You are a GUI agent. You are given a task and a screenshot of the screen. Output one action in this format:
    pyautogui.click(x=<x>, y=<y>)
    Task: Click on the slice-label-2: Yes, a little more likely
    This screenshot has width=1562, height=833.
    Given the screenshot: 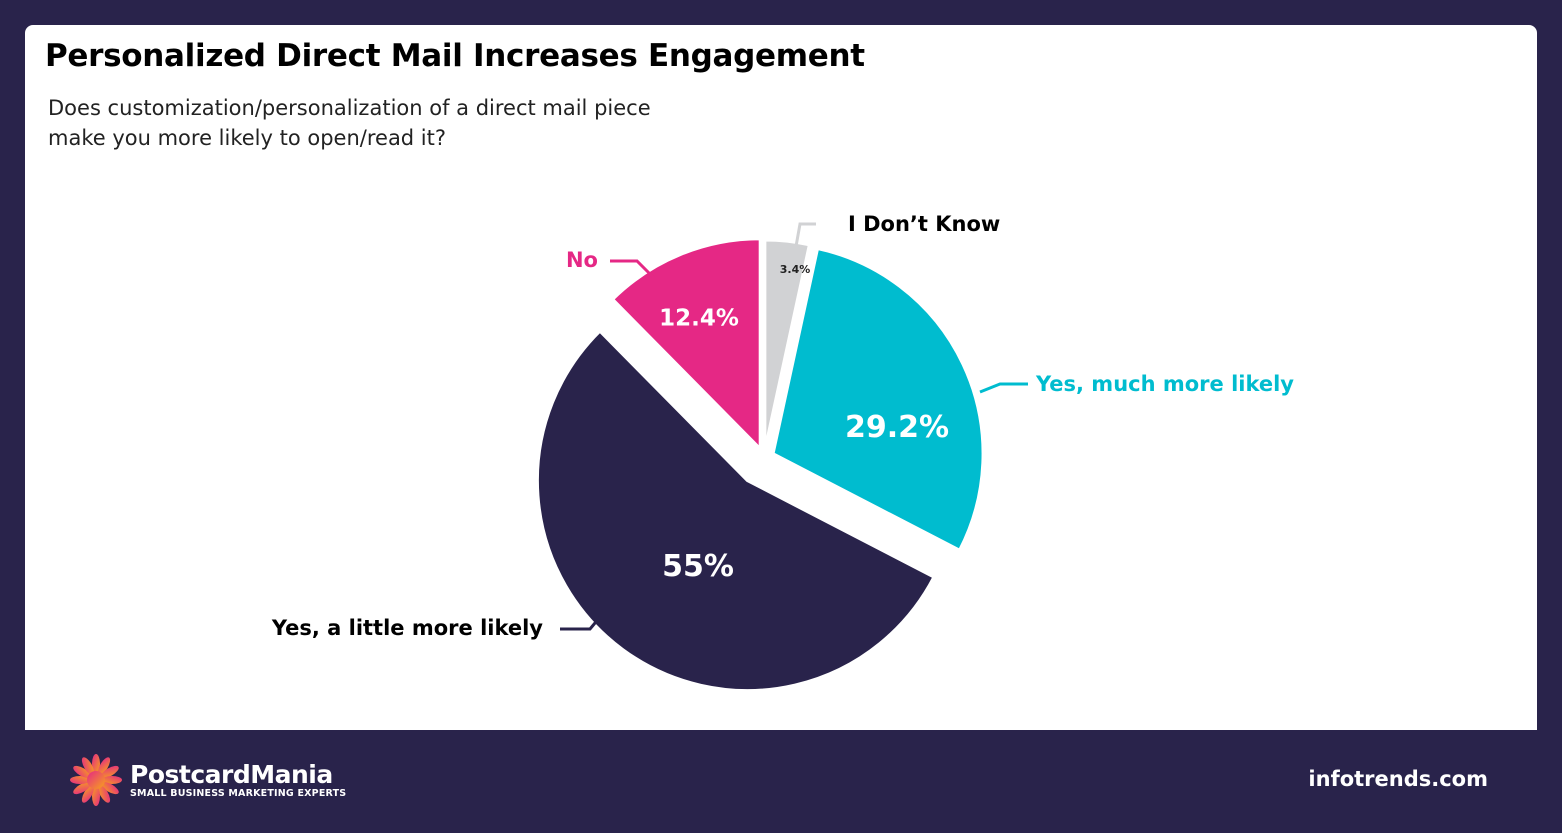 What is the action you would take?
    pyautogui.click(x=407, y=628)
    